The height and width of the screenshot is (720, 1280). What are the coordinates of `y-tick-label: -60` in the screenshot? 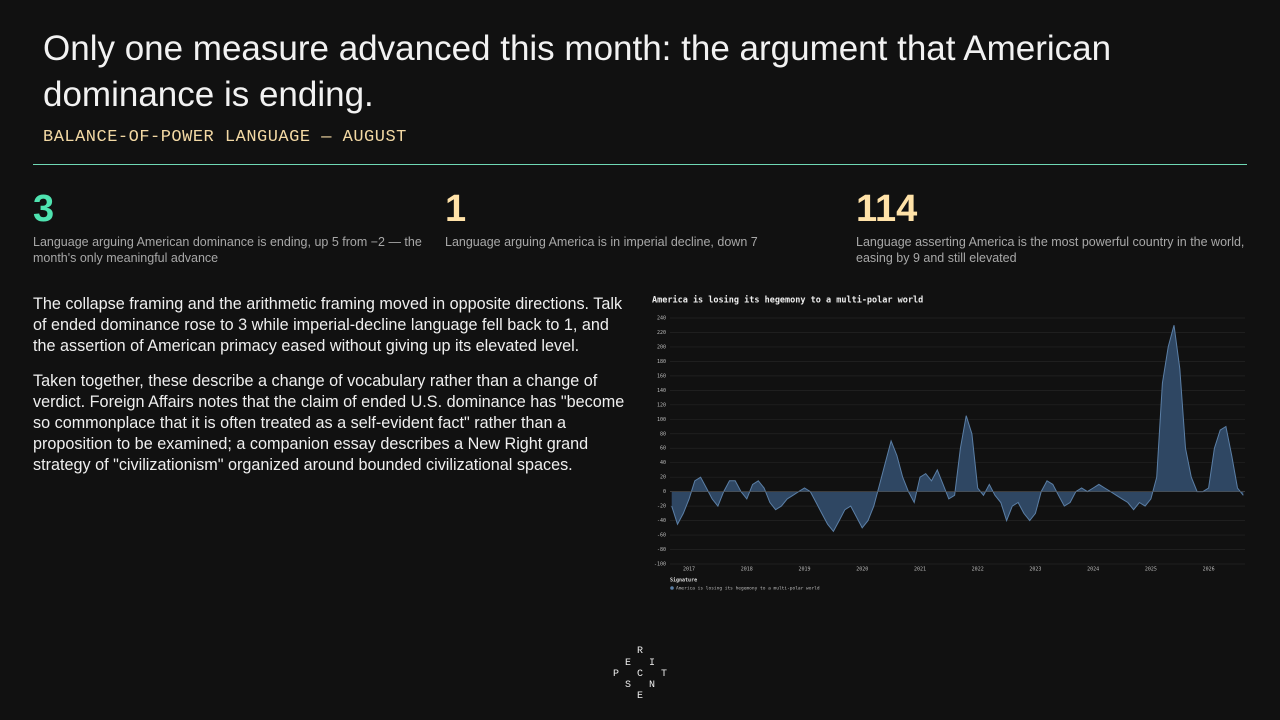 It's located at (661, 536).